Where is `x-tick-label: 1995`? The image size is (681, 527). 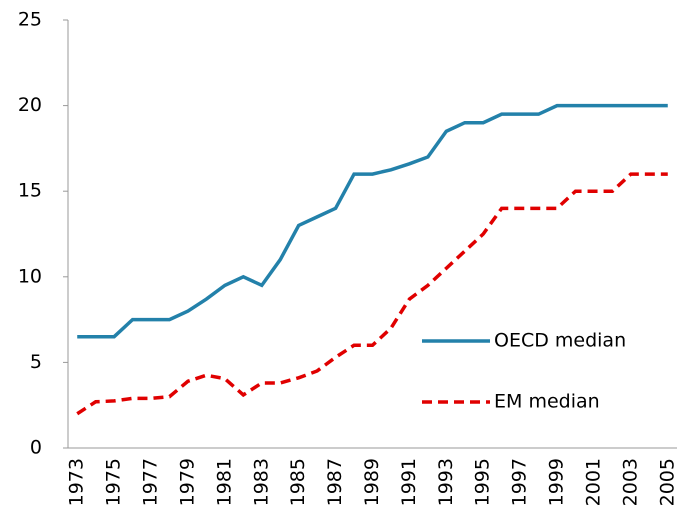
x-tick-label: 1995 is located at coordinates (483, 482).